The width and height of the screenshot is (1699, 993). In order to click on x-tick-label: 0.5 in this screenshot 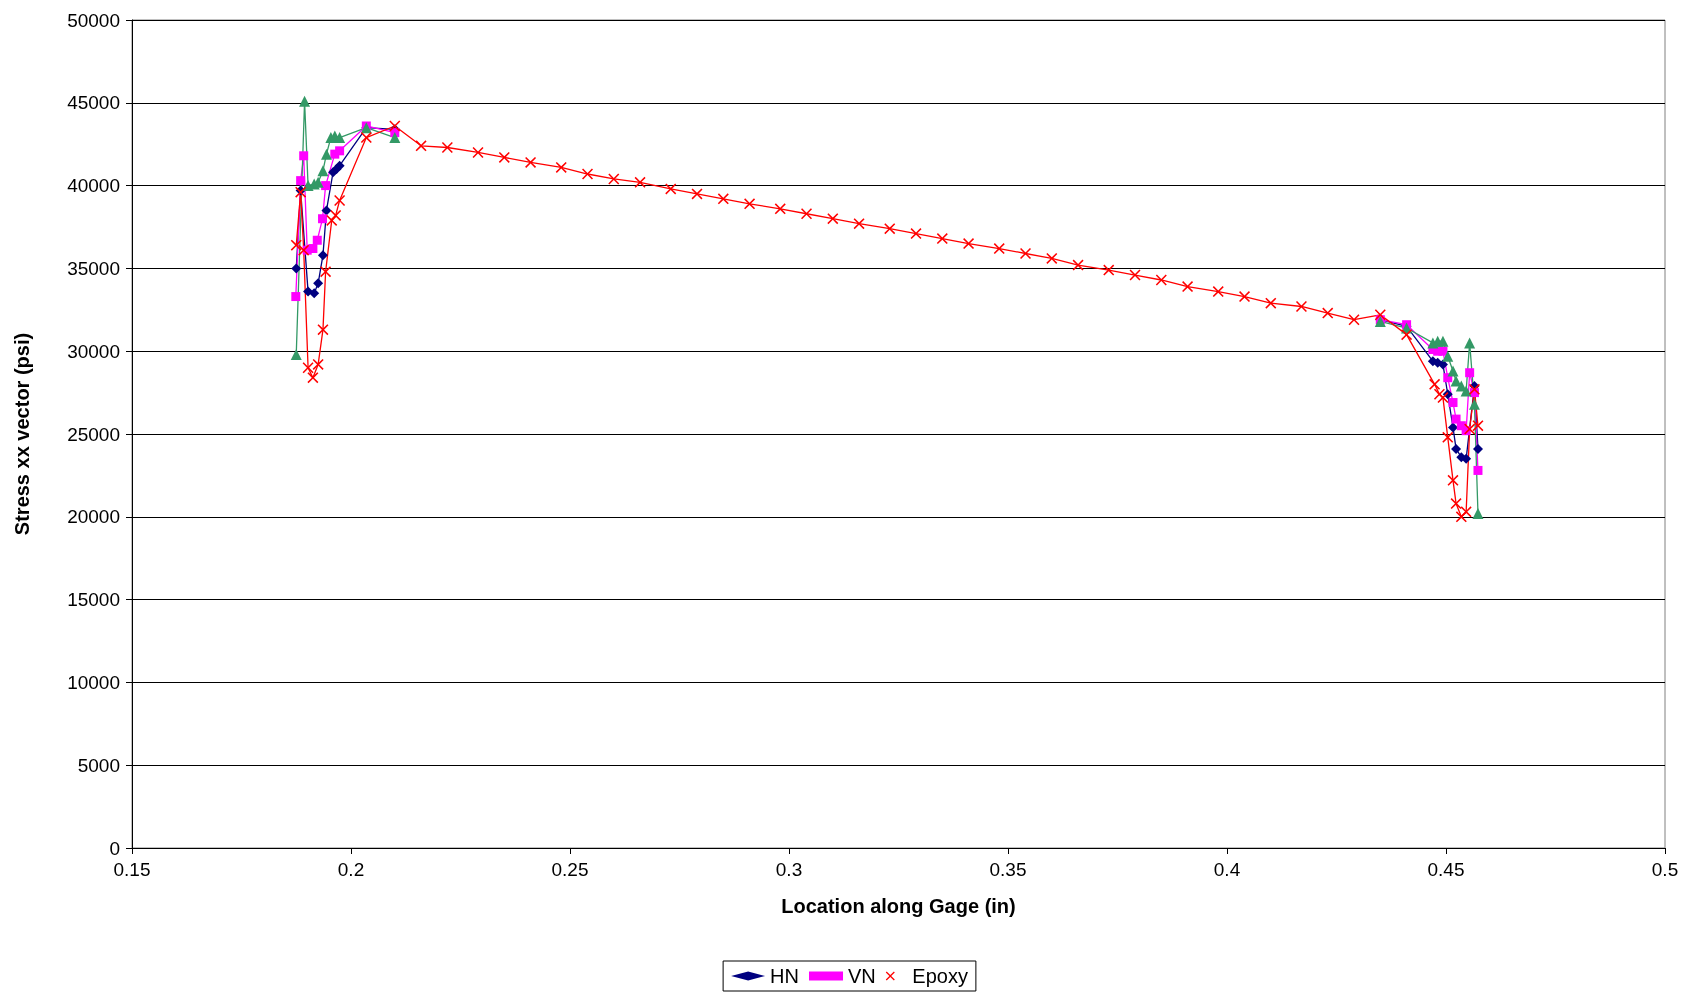, I will do `click(1665, 869)`.